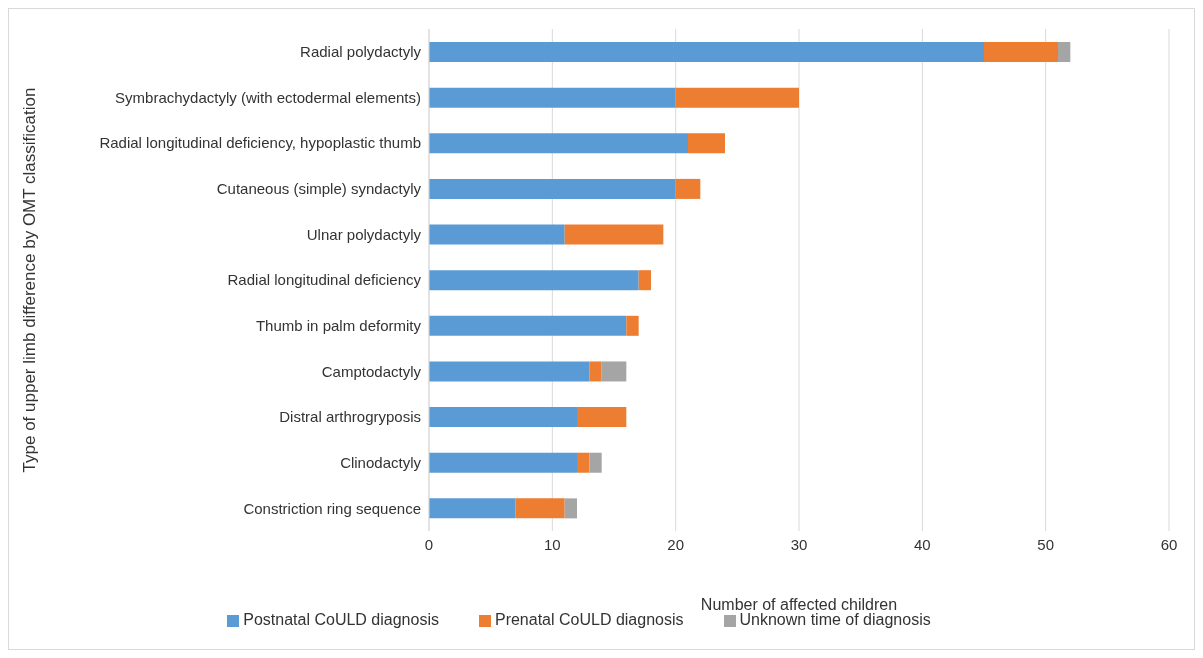 This screenshot has height=658, width=1203. What do you see at coordinates (381, 462) in the screenshot?
I see `y-tick-label: Clinodactyly` at bounding box center [381, 462].